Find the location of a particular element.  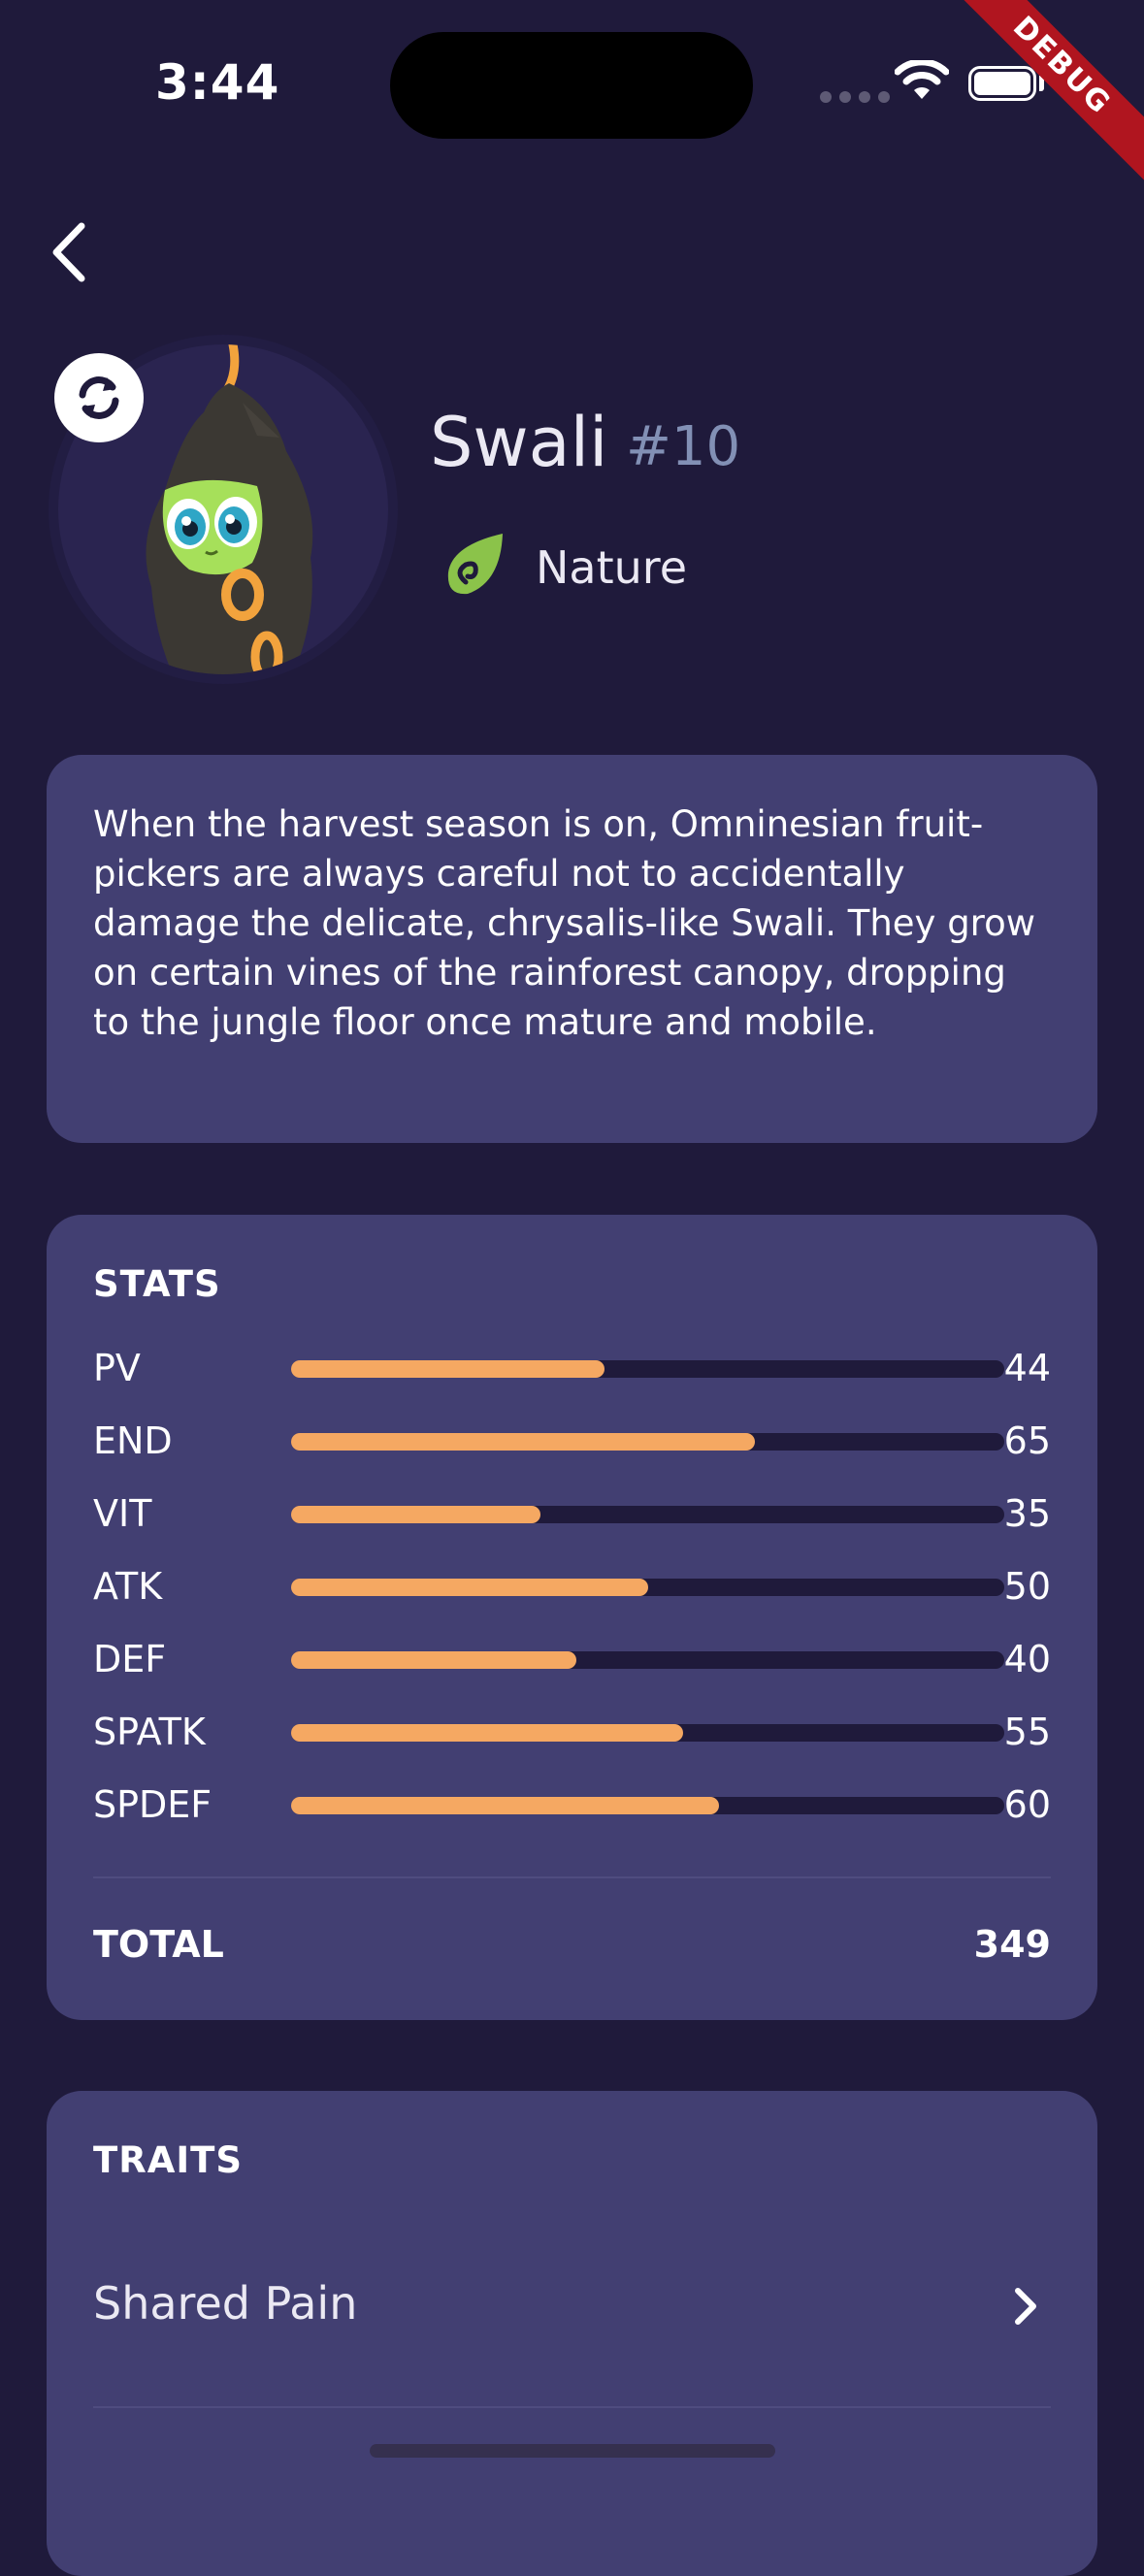

back-button is located at coordinates (68, 252).